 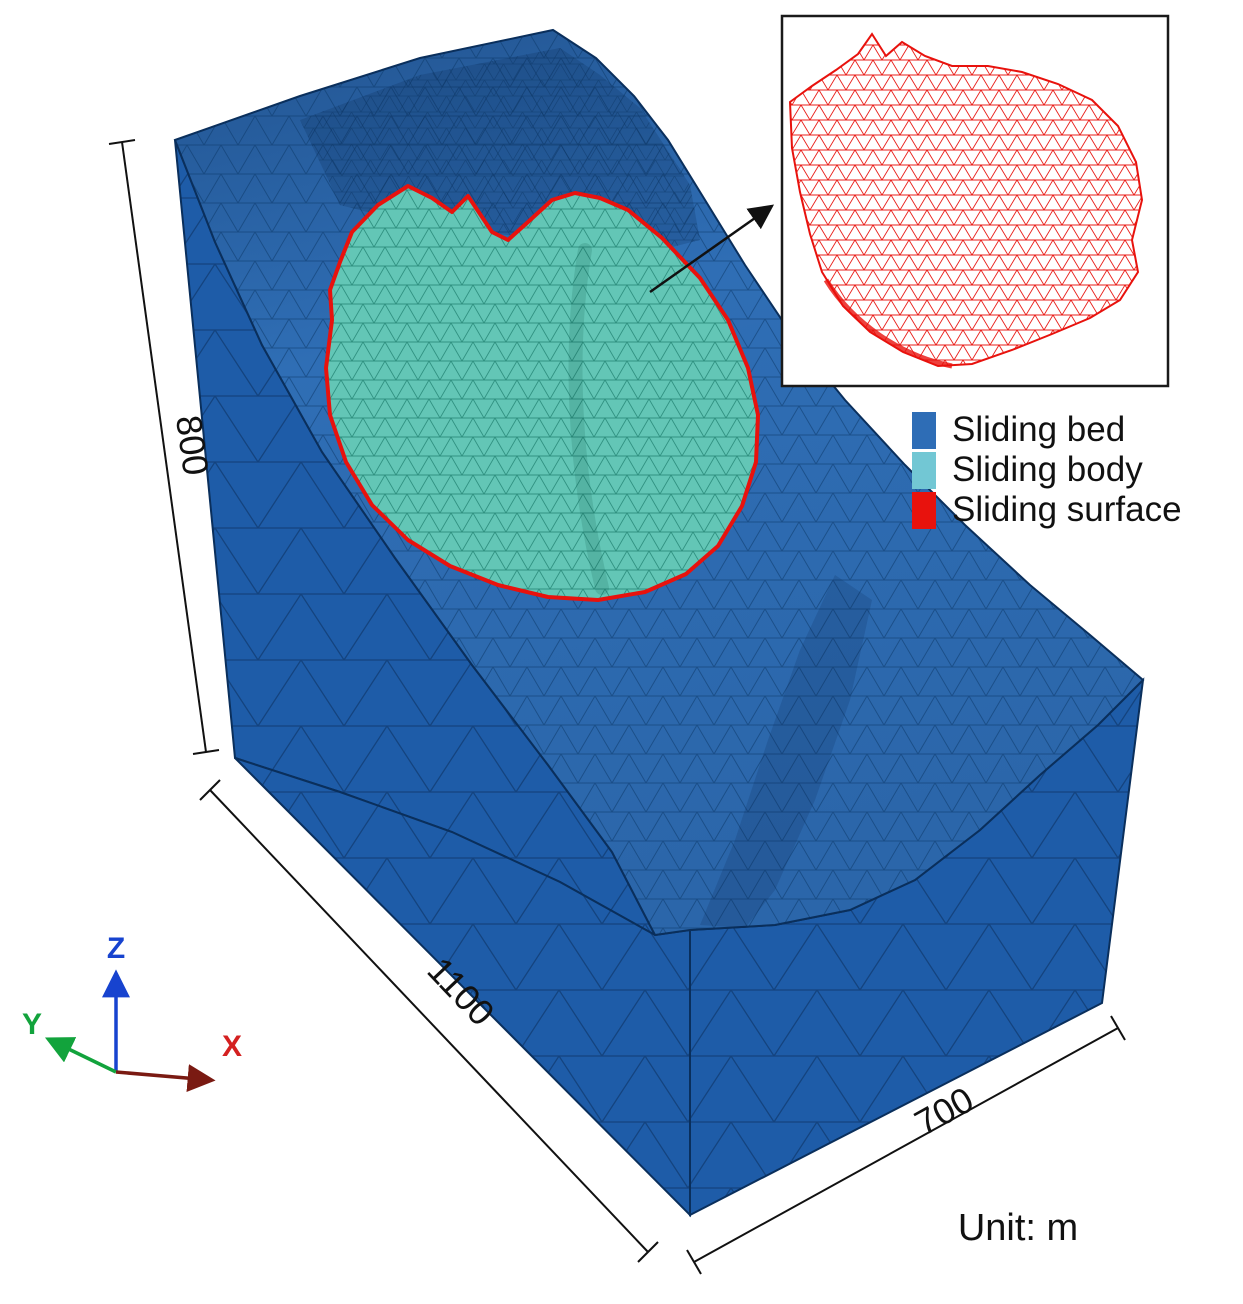 I want to click on dim-1100-tick-bottom, so click(x=648, y=1252).